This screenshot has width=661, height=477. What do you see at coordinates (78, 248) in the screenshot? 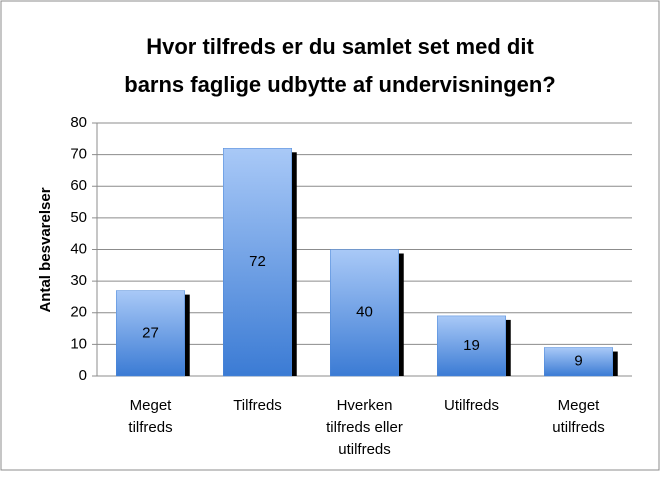
I see `y-tick-label: 40` at bounding box center [78, 248].